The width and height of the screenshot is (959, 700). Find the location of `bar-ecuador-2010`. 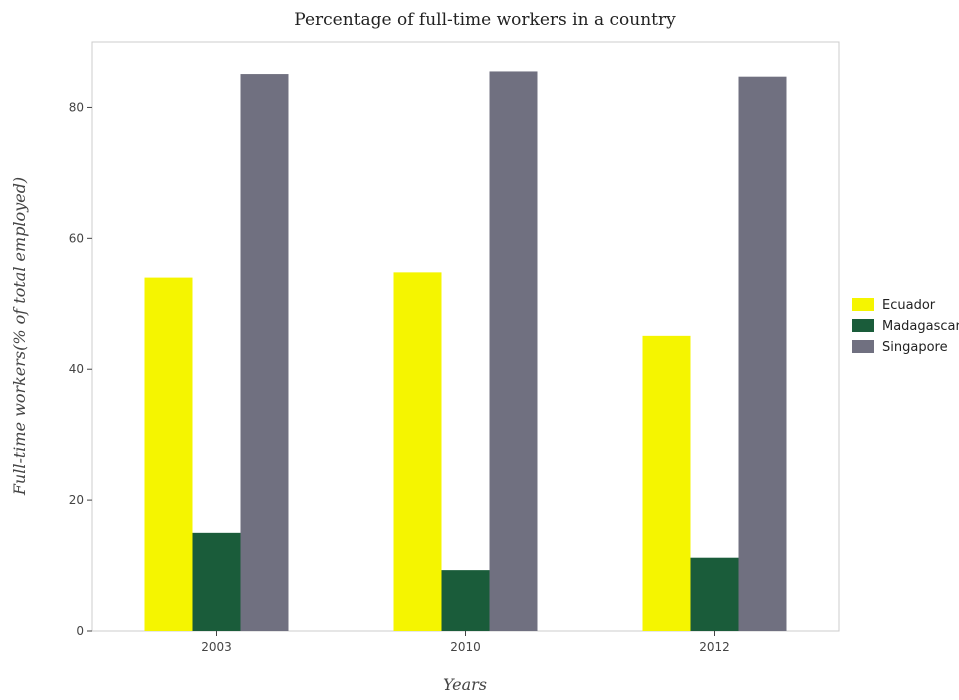

bar-ecuador-2010 is located at coordinates (417, 451).